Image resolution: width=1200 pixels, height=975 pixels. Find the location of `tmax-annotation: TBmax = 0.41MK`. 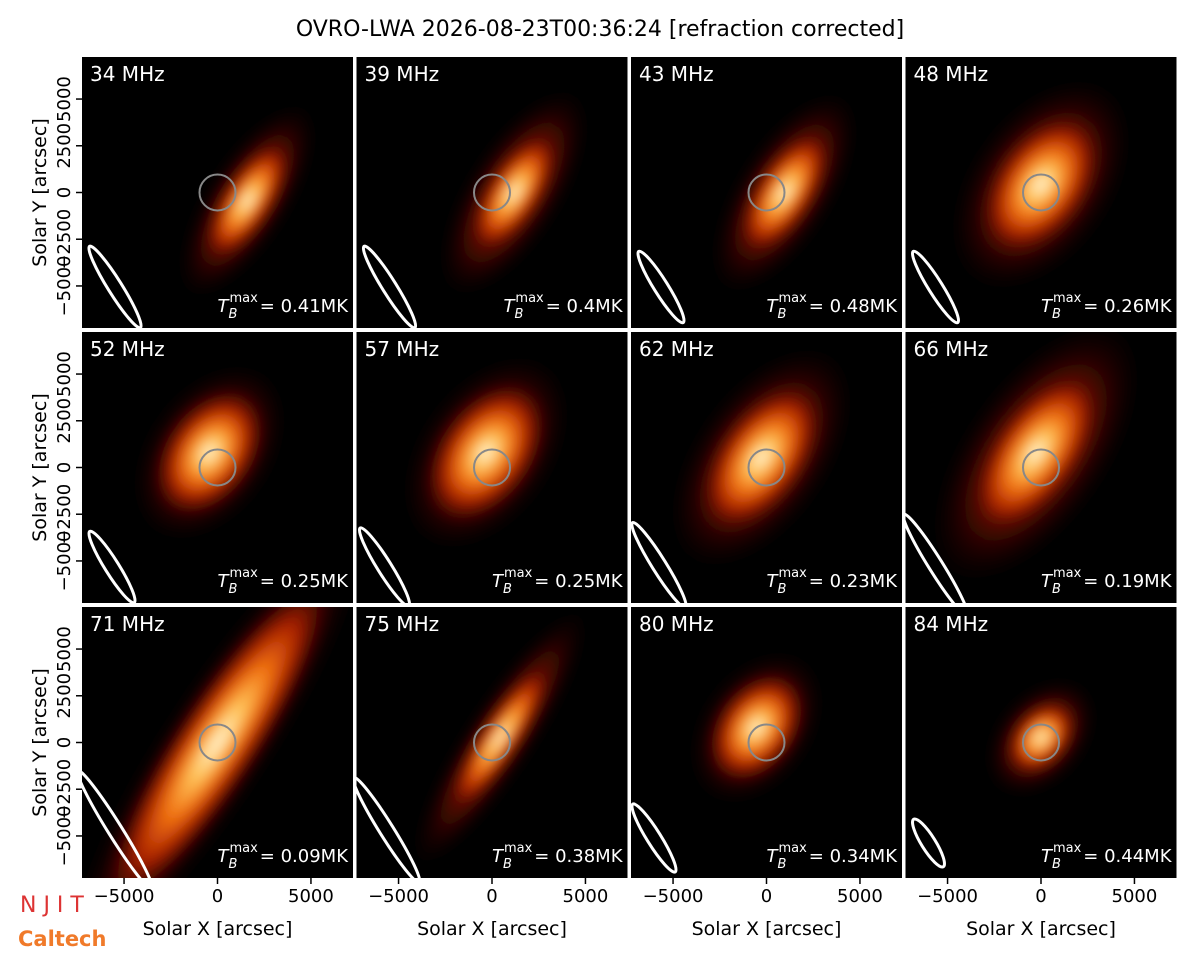

tmax-annotation: TBmax = 0.41MK is located at coordinates (284, 306).